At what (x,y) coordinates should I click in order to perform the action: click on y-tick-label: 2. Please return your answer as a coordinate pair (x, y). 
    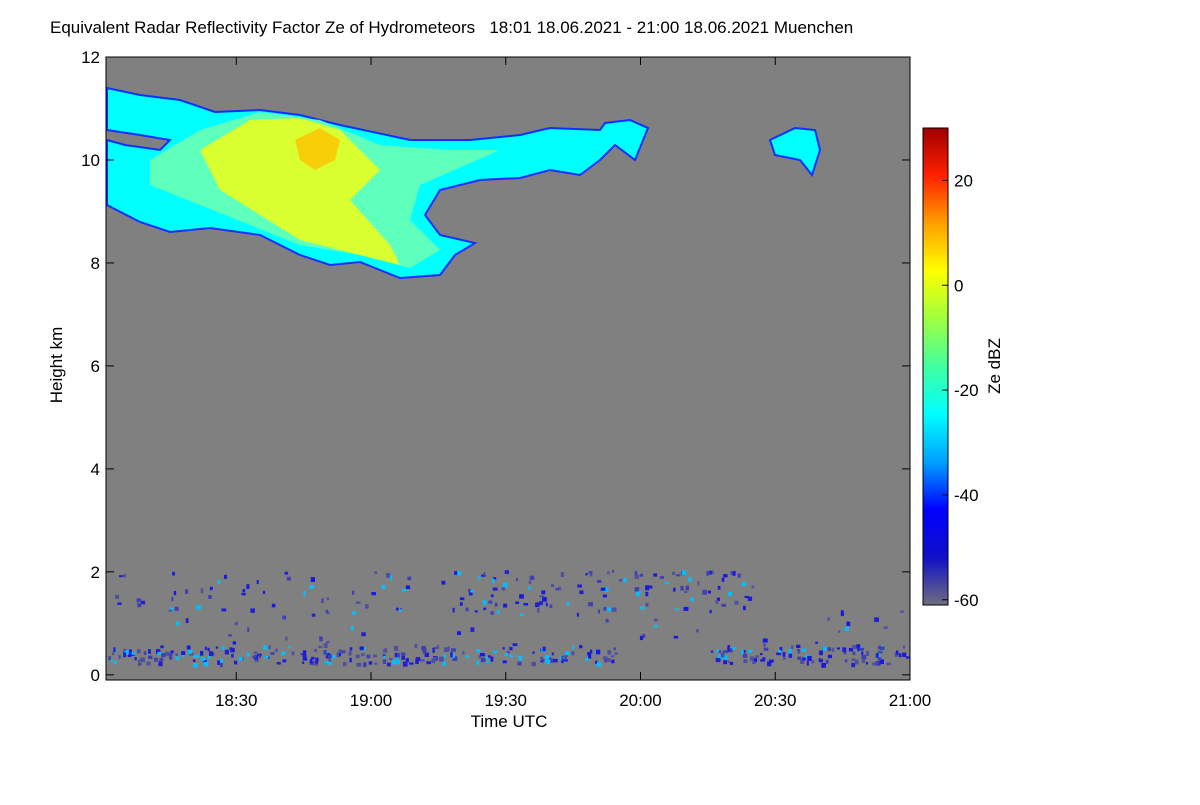
    Looking at the image, I should click on (95, 572).